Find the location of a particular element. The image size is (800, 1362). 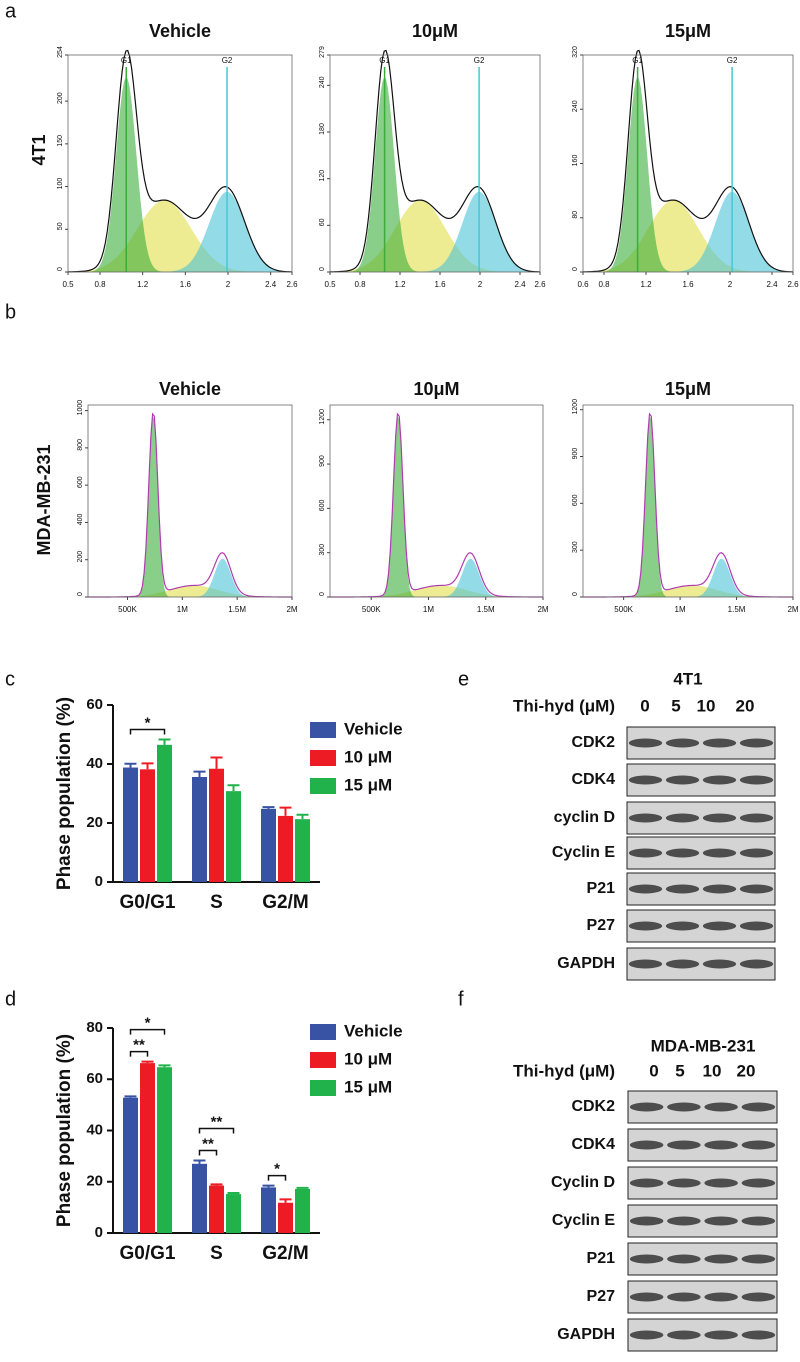

x-tick-label: 1.5M is located at coordinates (486, 609).